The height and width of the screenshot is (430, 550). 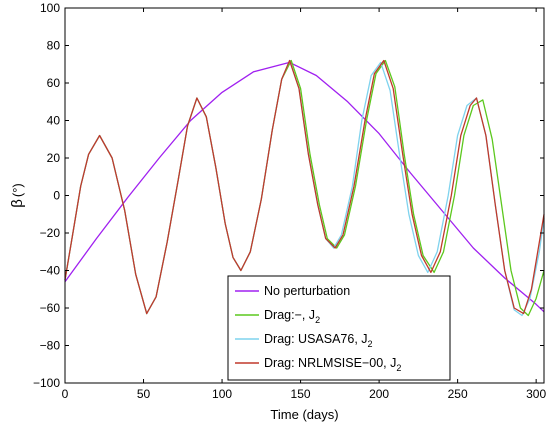 What do you see at coordinates (54, 83) in the screenshot?
I see `y-tick-label: 60` at bounding box center [54, 83].